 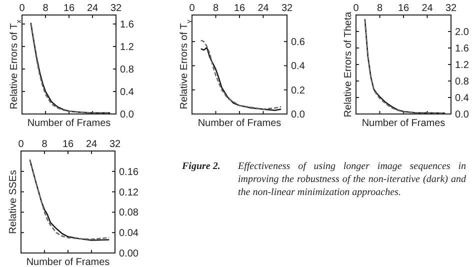 I want to click on text: Effectiveness of using longer image sequences in improving the robustness of the non-iterative (dark) and the non-linear minimization approaches., so click(x=352, y=179).